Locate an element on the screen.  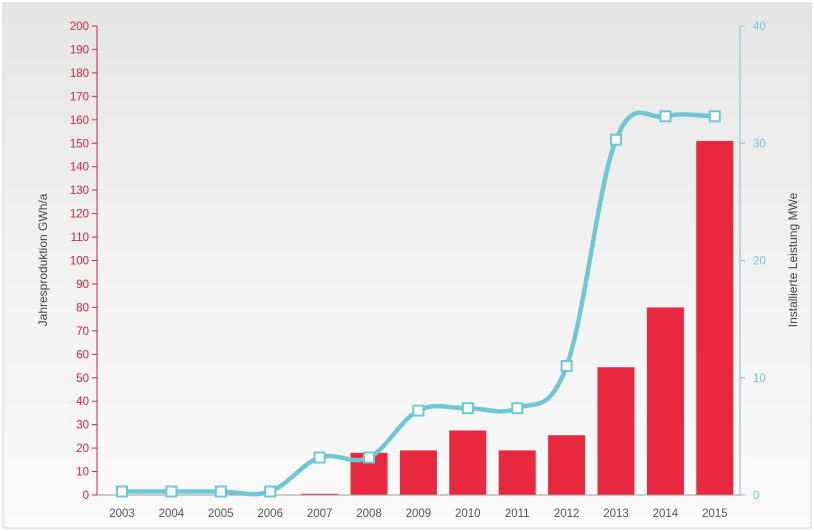
x-tick-label: 2003 is located at coordinates (122, 514).